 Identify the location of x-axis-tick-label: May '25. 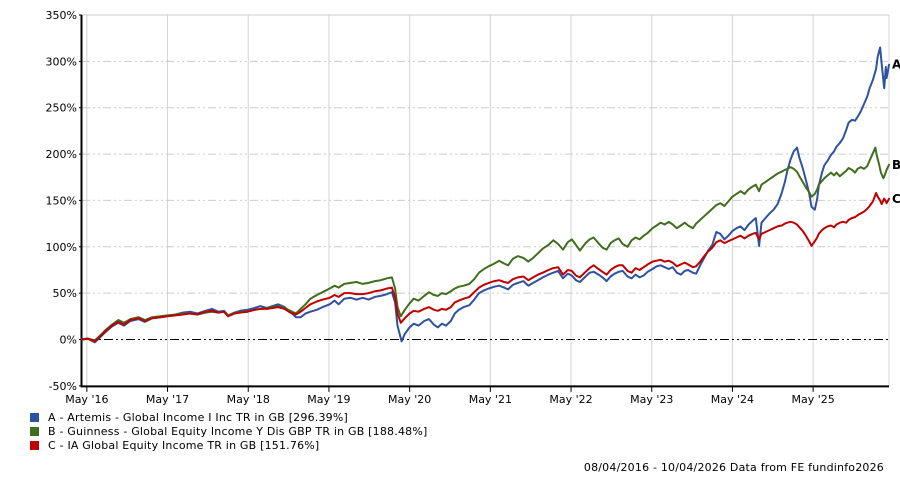
(813, 399).